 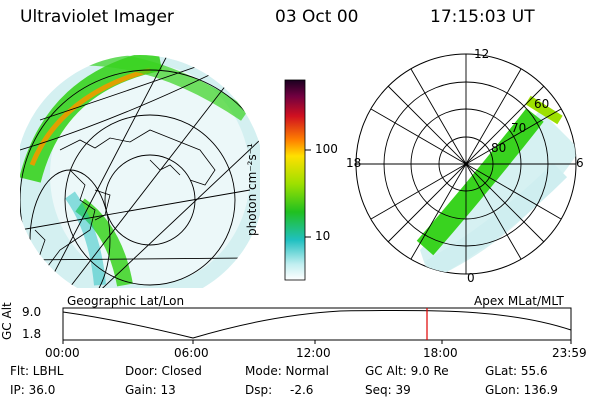 I want to click on strip-ytick-1.8: 1.8, so click(x=32, y=334).